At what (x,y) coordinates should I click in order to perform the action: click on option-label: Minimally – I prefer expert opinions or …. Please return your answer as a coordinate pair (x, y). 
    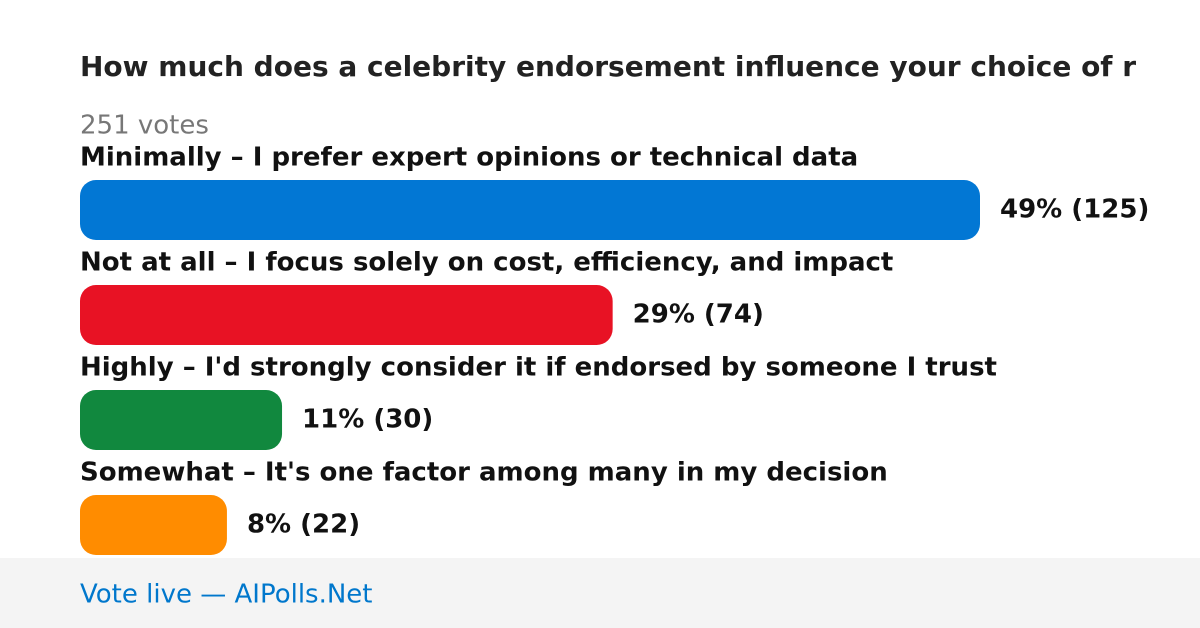
    Looking at the image, I should click on (469, 158).